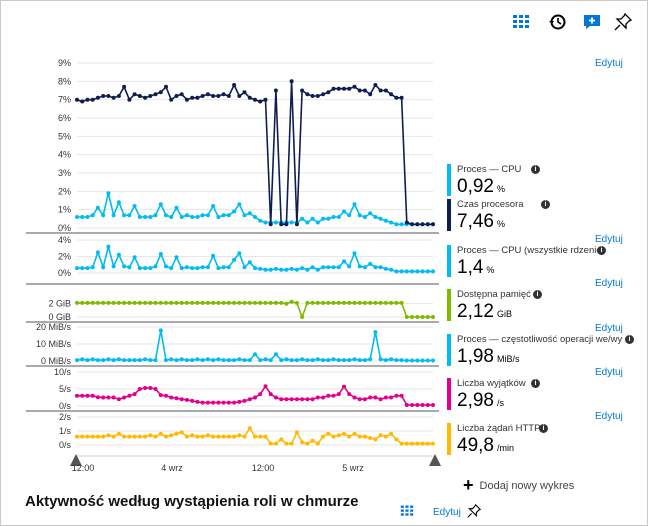 This screenshot has width=648, height=526. Describe the element at coordinates (447, 512) in the screenshot. I see `footer-edit-link: Edytuj` at that location.